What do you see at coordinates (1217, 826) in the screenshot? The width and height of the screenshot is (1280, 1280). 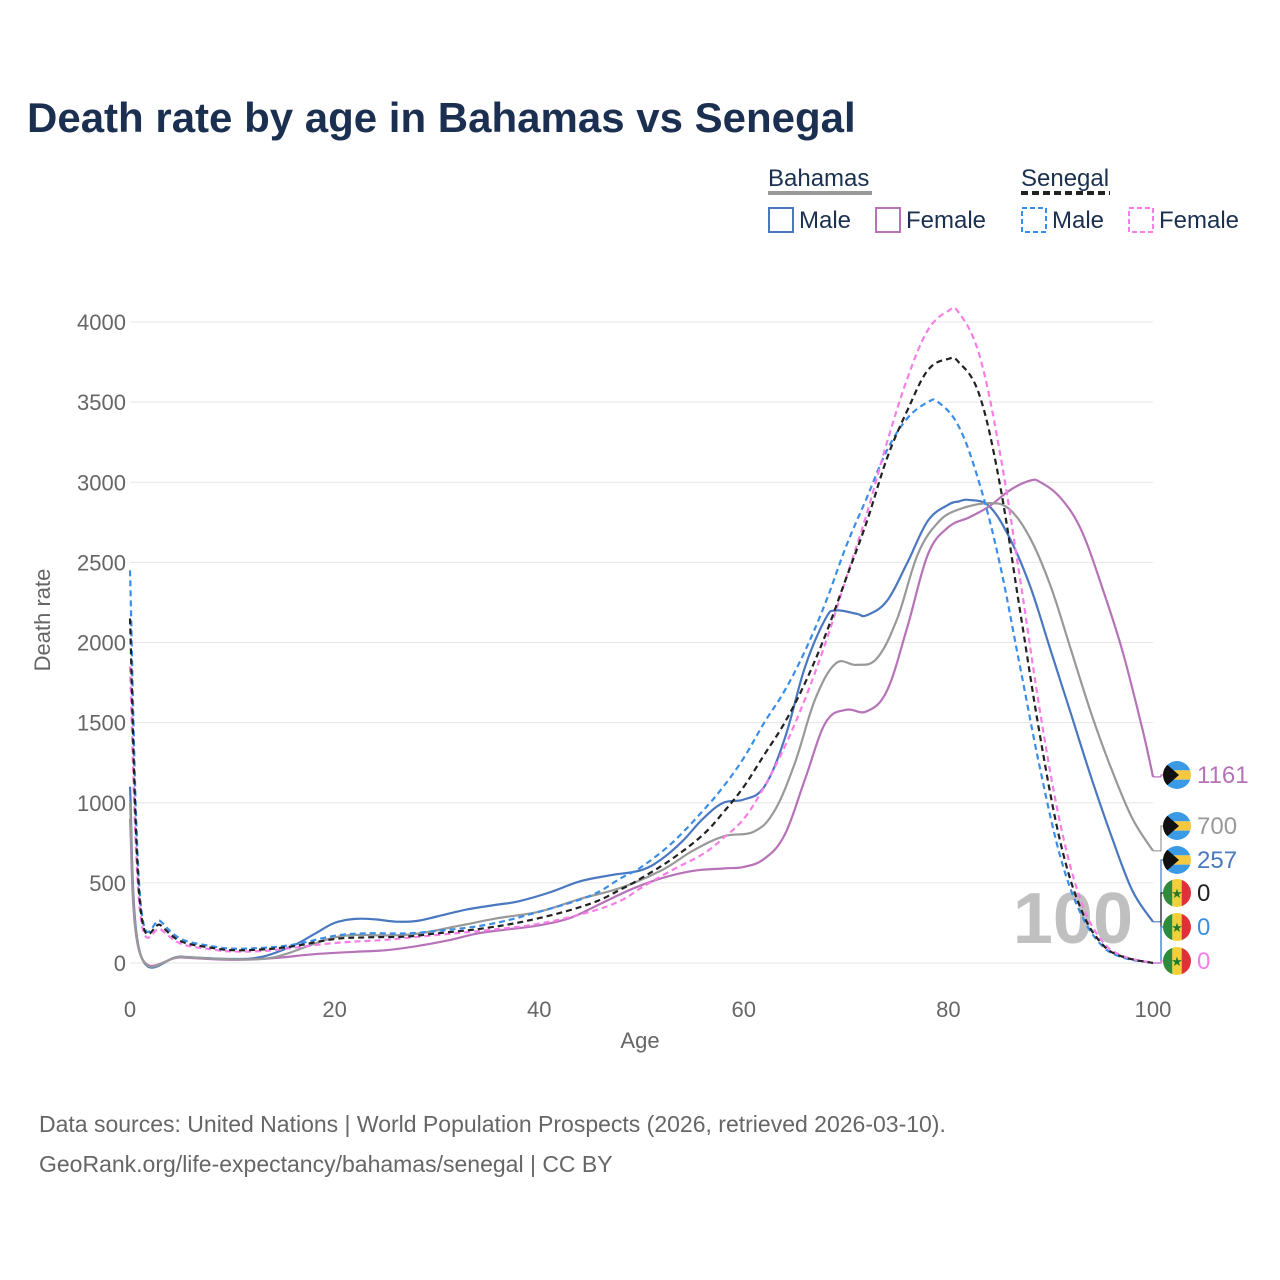 I see `end-value-bahamas-total: 700` at bounding box center [1217, 826].